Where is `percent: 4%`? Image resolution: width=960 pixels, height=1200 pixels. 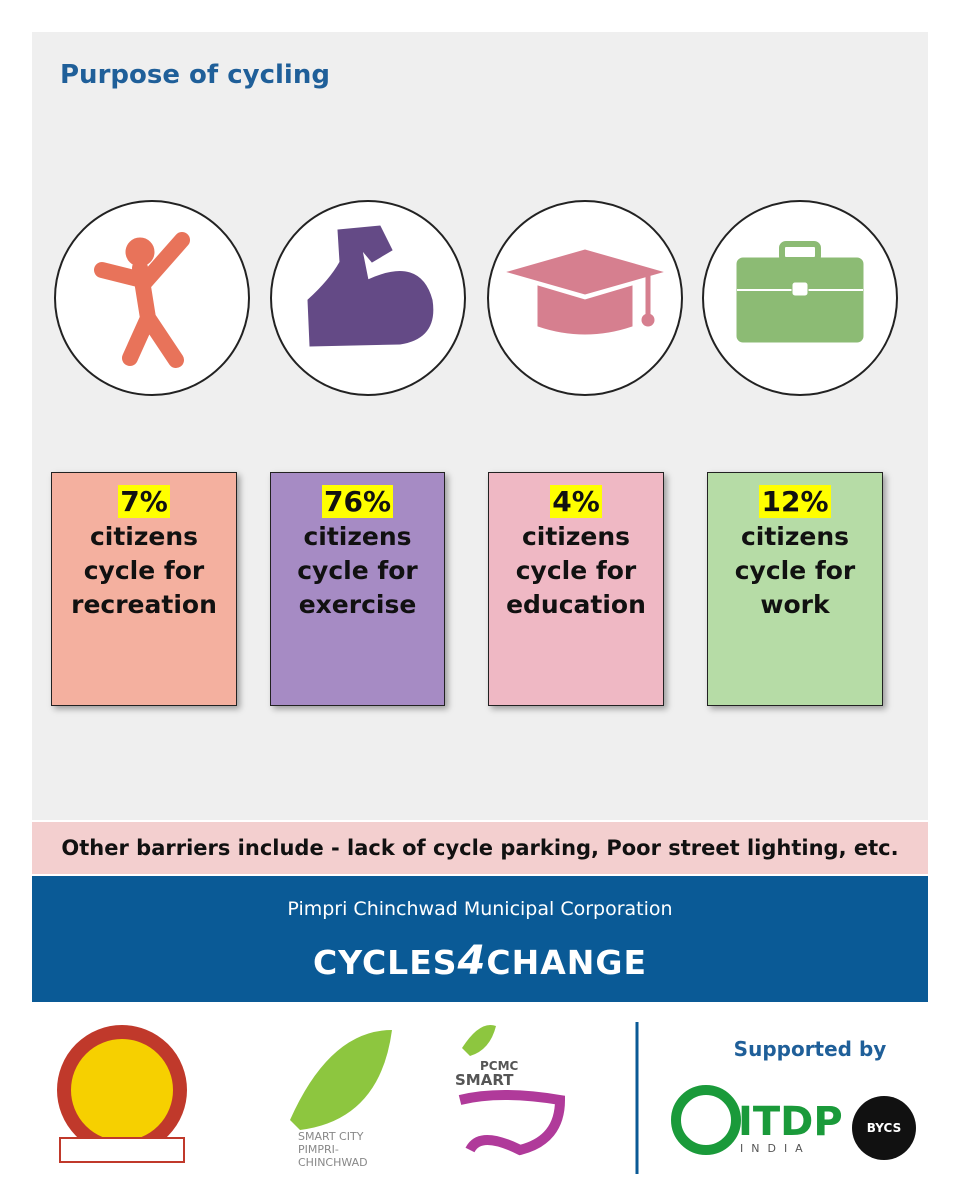 percent: 4% is located at coordinates (576, 501).